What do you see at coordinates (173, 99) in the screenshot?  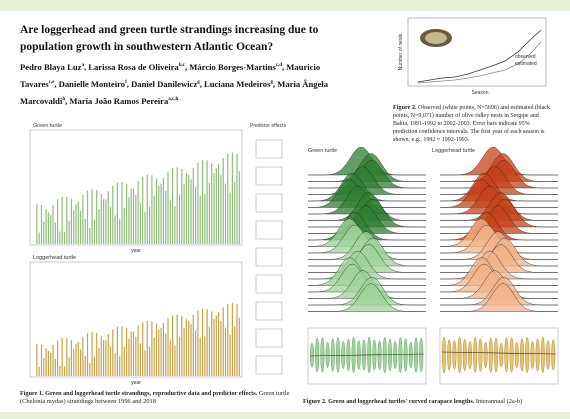 I see `author-affiliation: a,c,h` at bounding box center [173, 99].